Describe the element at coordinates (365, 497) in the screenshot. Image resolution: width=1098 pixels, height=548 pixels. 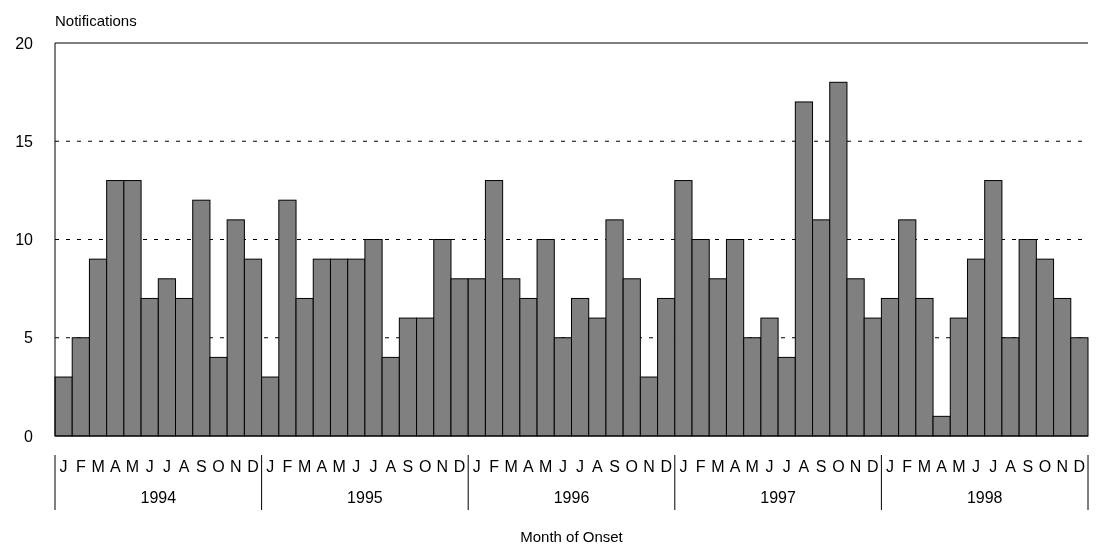
I see `text: 1995` at that location.